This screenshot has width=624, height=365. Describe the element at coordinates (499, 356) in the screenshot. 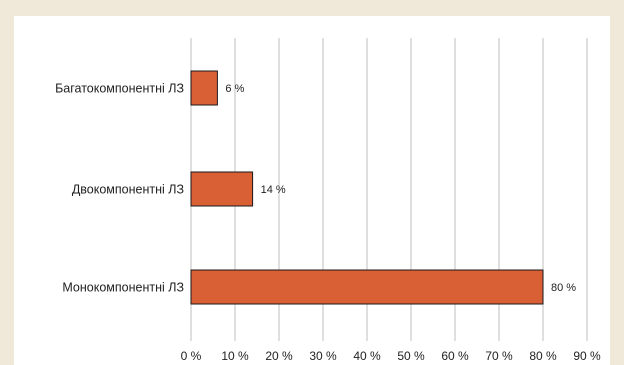

I see `x-tick-label: 70 %` at that location.